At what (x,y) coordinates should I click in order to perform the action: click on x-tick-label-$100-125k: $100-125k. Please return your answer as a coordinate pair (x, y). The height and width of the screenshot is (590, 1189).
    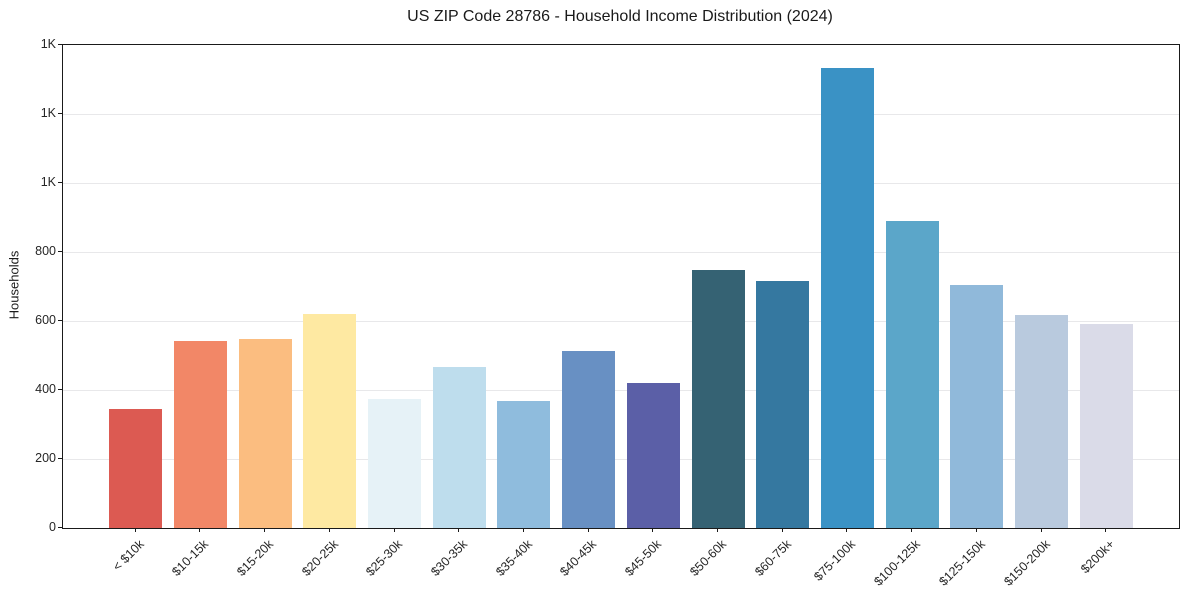
    Looking at the image, I should click on (897, 563).